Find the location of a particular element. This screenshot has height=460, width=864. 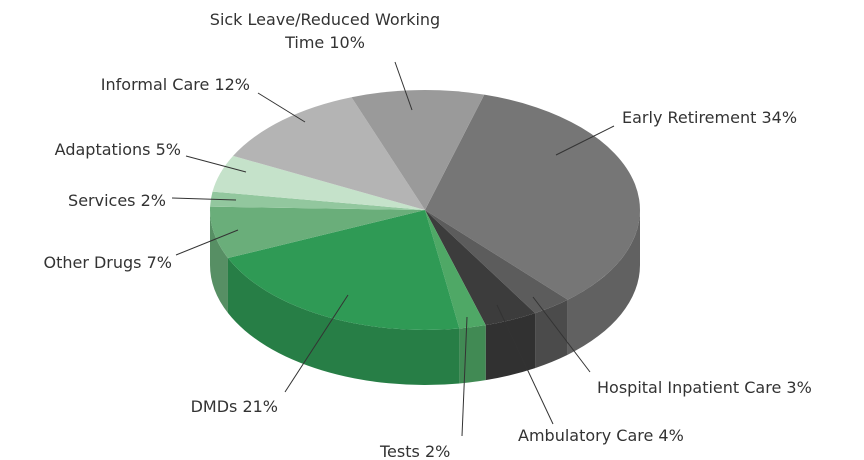

category-name: DMDs is located at coordinates (214, 406).